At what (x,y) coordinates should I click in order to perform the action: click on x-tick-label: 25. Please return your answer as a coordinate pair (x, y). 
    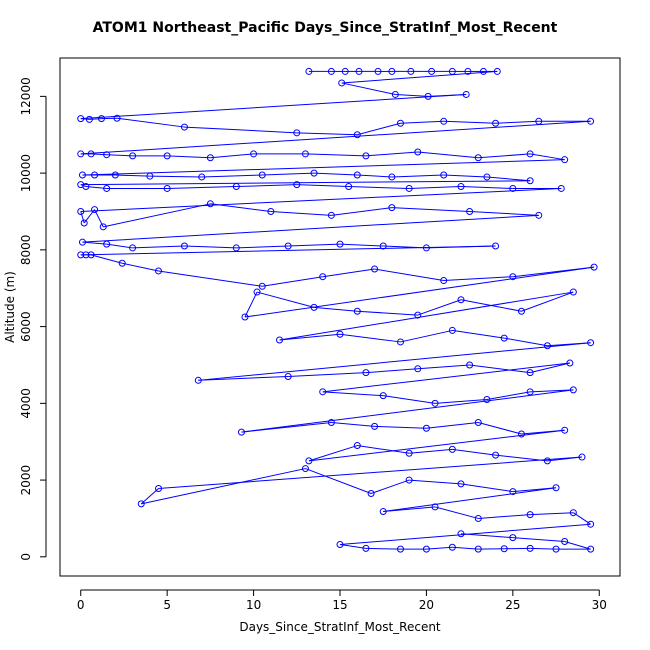
    Looking at the image, I should click on (512, 605).